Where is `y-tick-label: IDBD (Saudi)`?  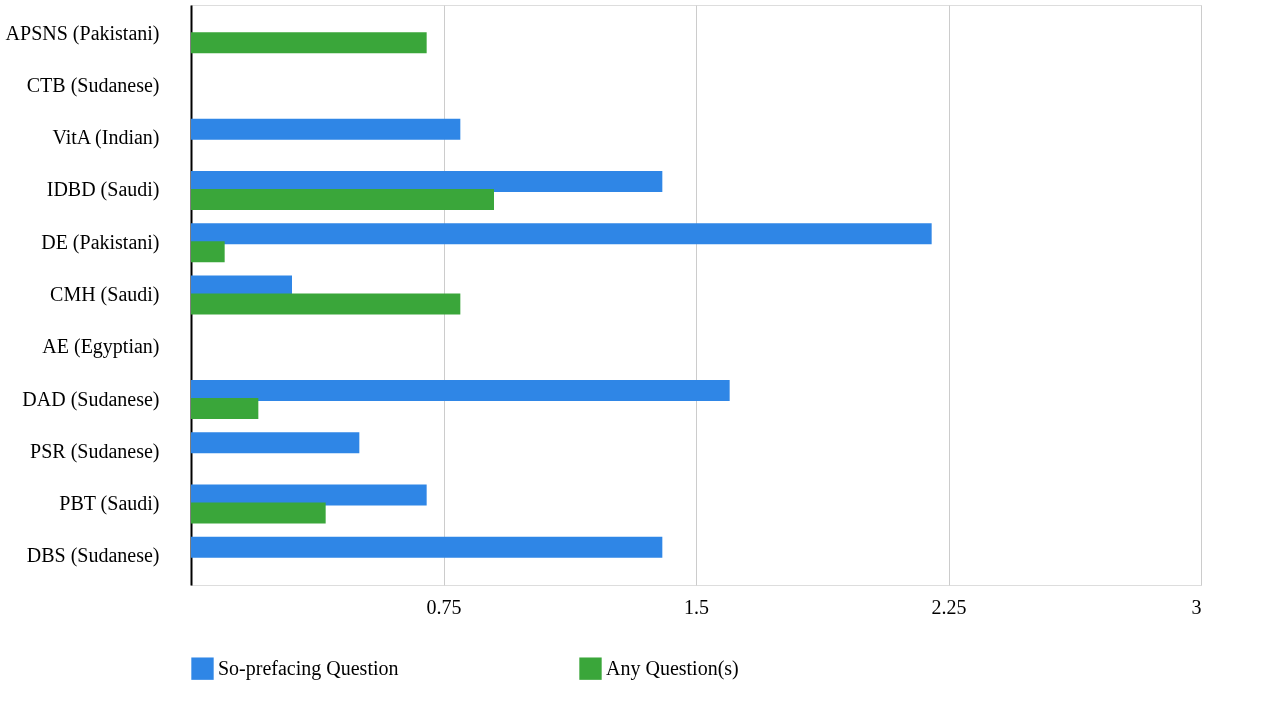
y-tick-label: IDBD (Saudi) is located at coordinates (103, 190).